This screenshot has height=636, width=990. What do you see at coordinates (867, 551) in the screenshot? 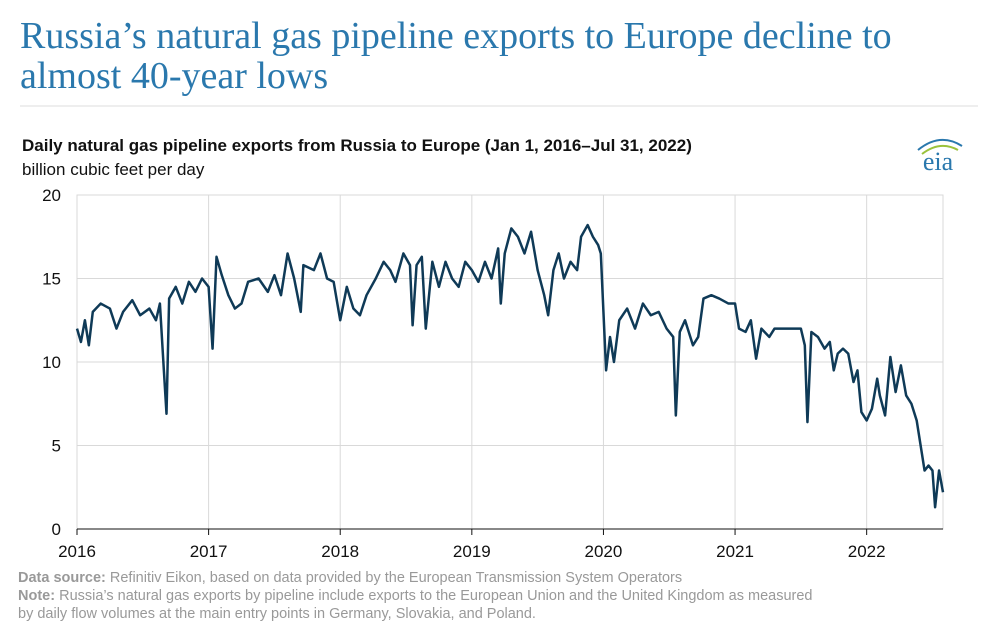
I see `x-tick-label: 2022` at bounding box center [867, 551].